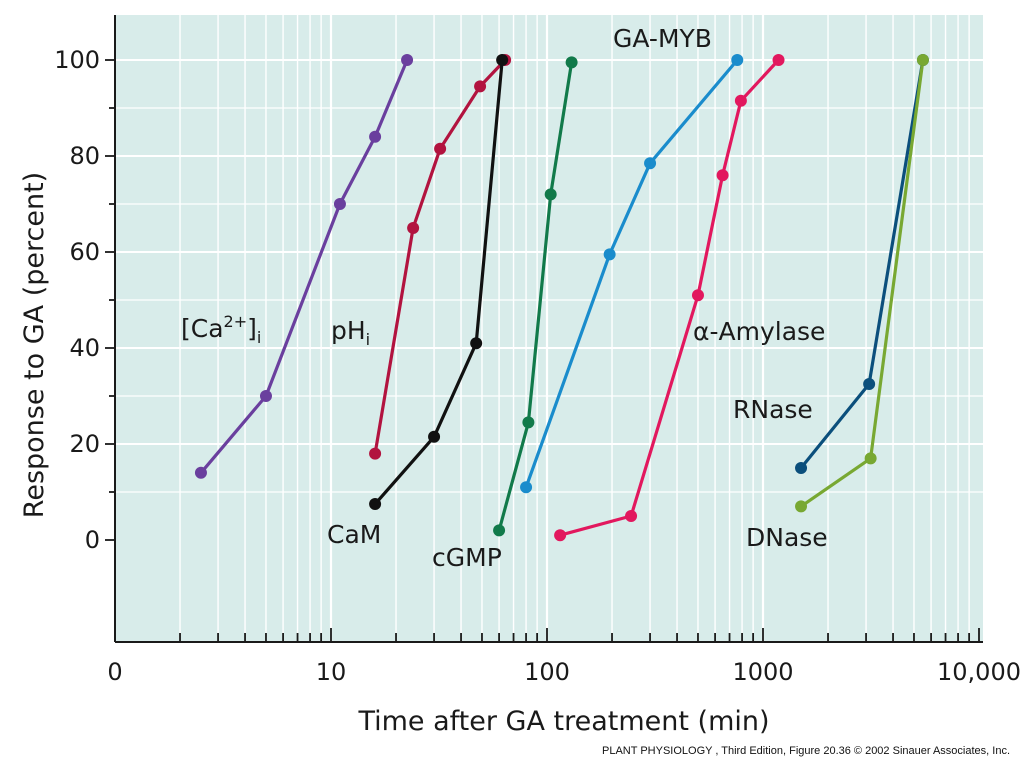  I want to click on series-label-cam: CaM, so click(354, 534).